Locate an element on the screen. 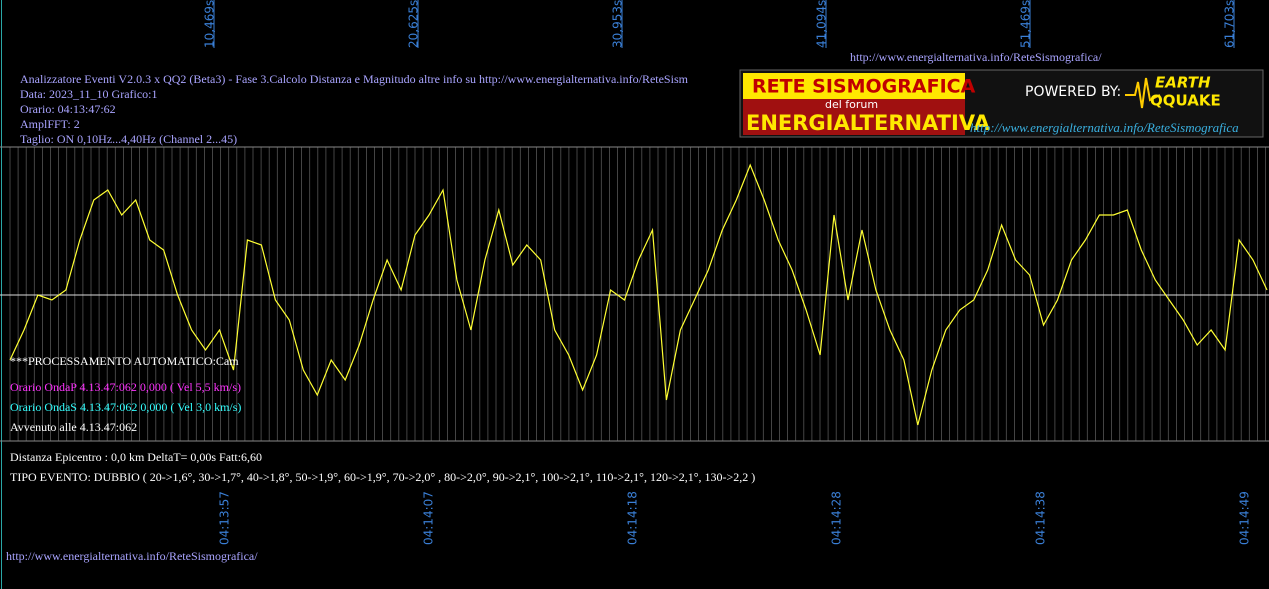  top-axis-label: 51,469s is located at coordinates (1026, 24).